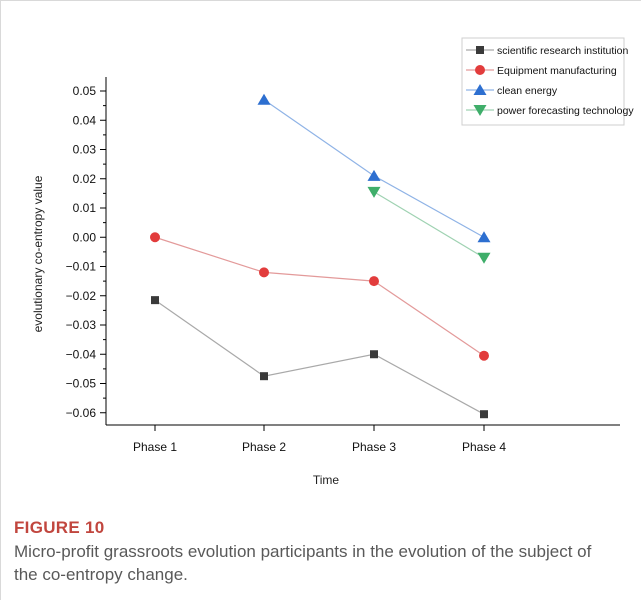 This screenshot has width=642, height=601. I want to click on x-axis: Phase 1 Phase 2 Phase 3 Phase 4, so click(363, 439).